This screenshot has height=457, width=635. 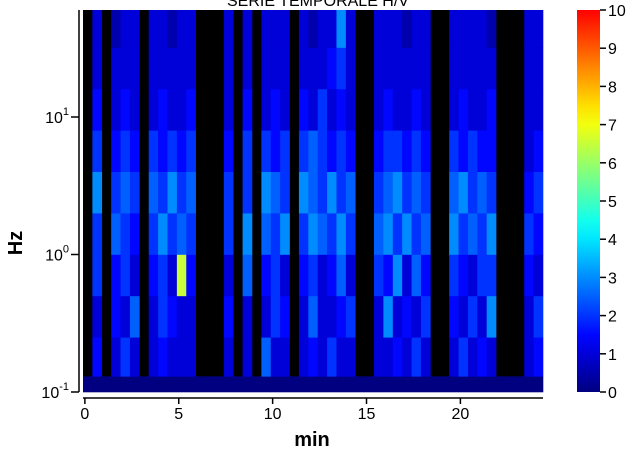 What do you see at coordinates (273, 414) in the screenshot?
I see `x-tick-label: 10` at bounding box center [273, 414].